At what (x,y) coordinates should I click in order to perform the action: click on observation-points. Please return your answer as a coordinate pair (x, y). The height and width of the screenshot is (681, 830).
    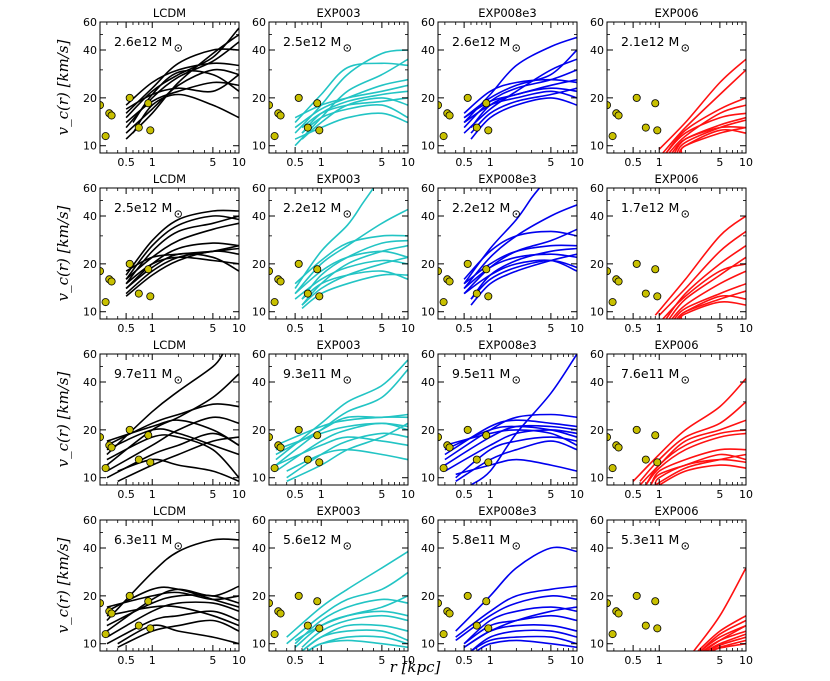
    Looking at the image, I should click on (634, 283).